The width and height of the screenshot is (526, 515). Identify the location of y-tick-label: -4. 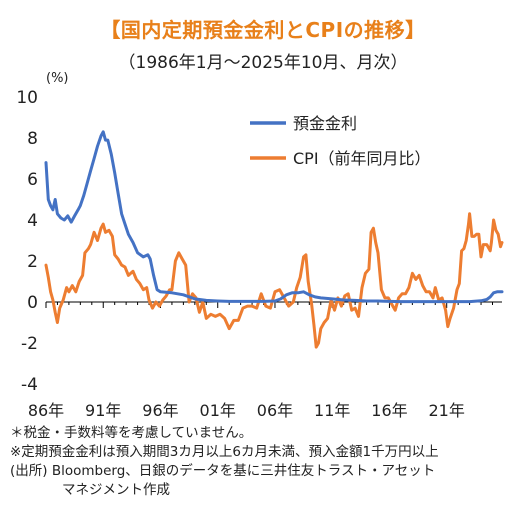
(29, 385).